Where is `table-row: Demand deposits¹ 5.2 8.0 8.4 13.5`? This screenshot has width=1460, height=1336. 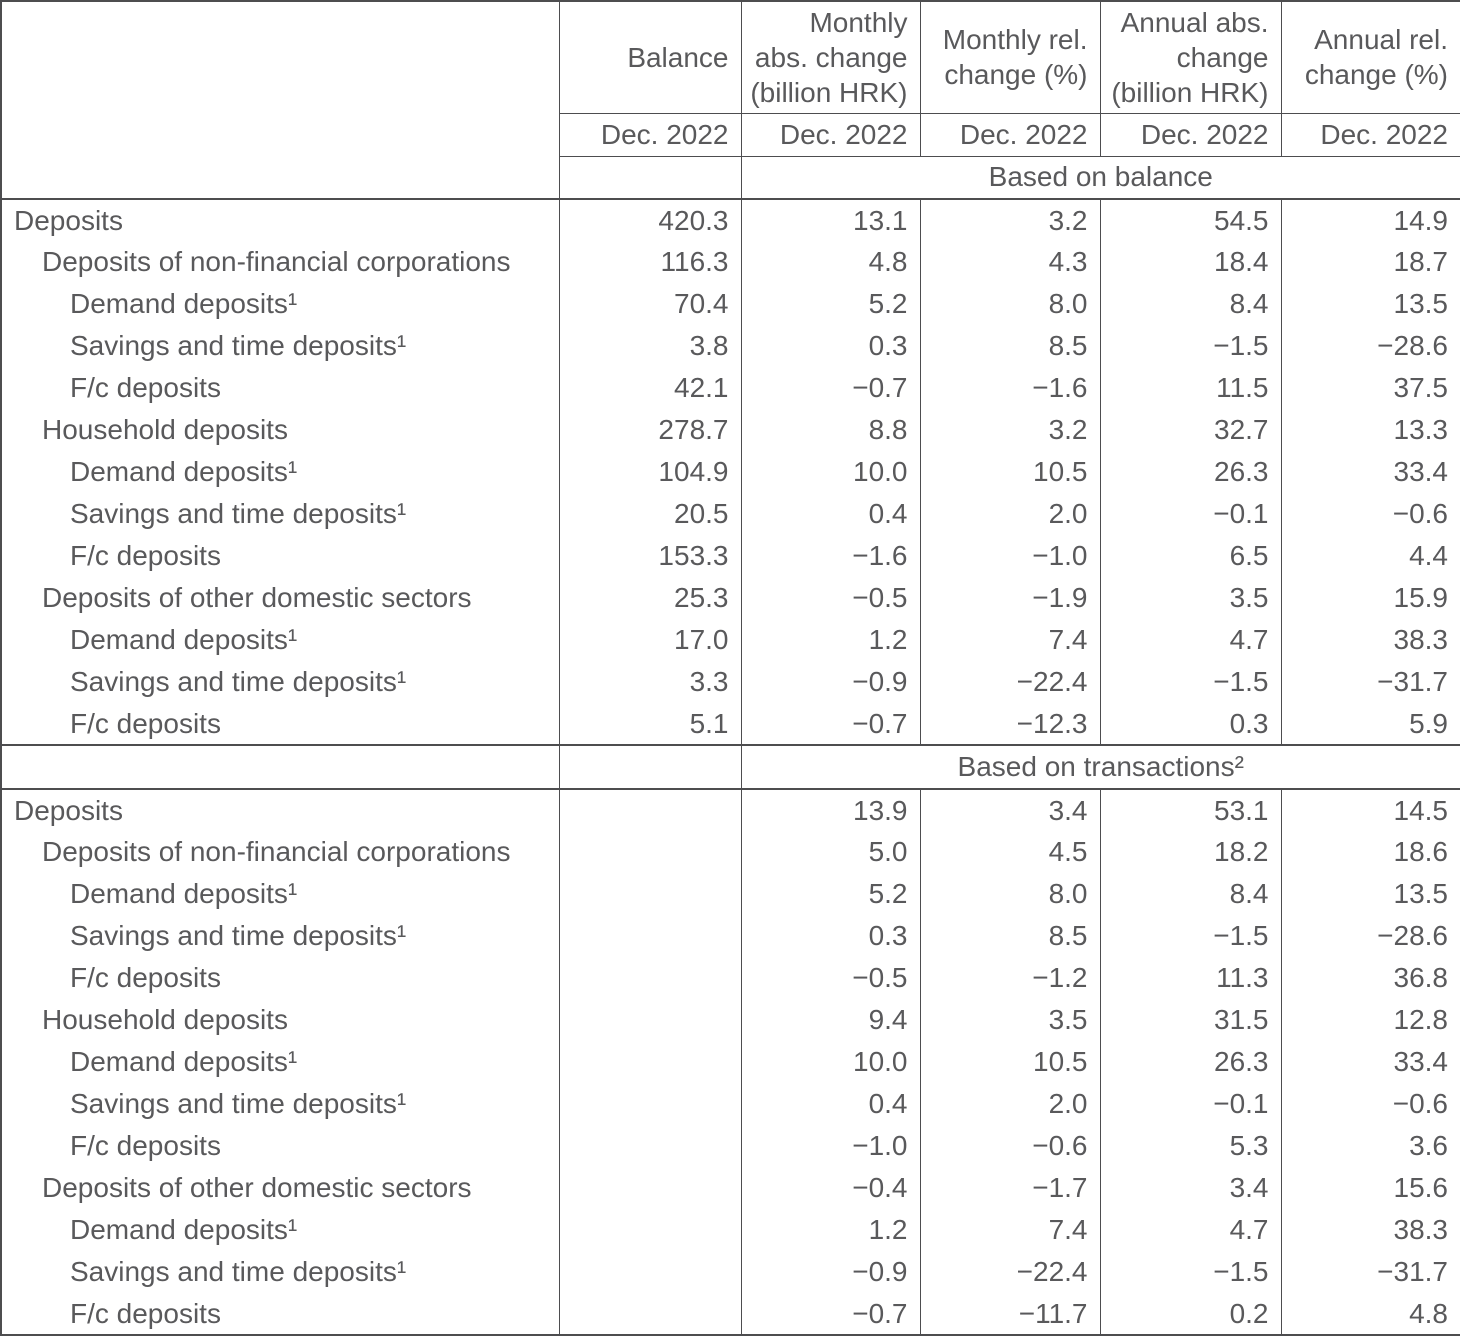 table-row: Demand deposits¹ 5.2 8.0 8.4 13.5 is located at coordinates (730, 894).